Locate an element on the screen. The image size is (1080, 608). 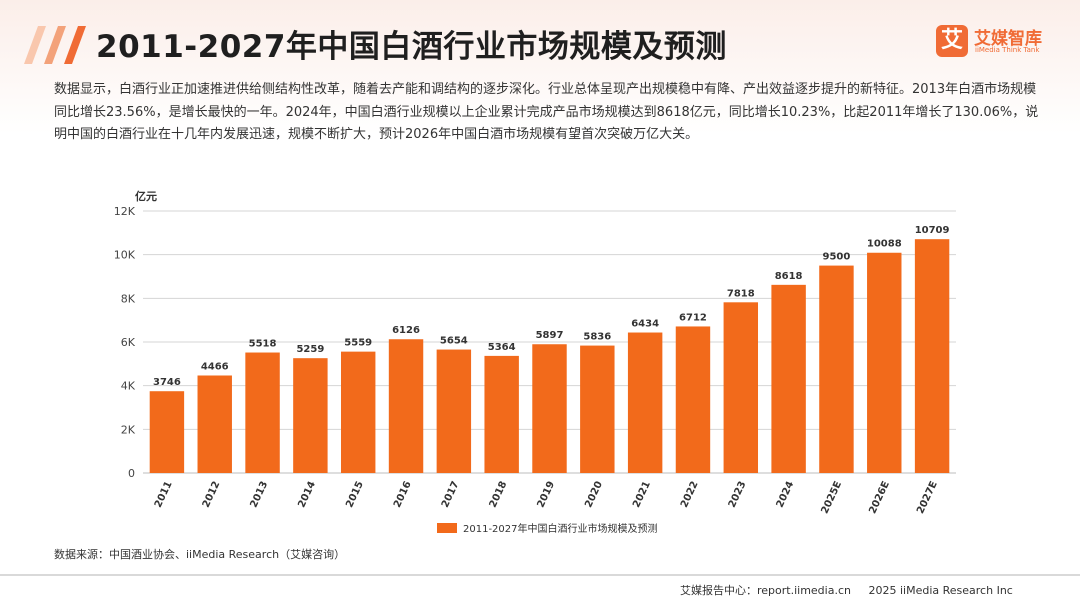
x-tick-label: 2015 is located at coordinates (355, 495).